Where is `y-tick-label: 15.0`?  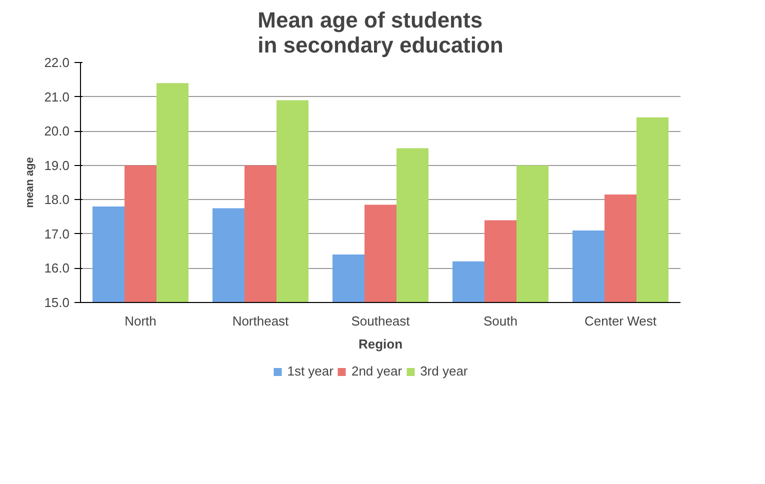 y-tick-label: 15.0 is located at coordinates (57, 302).